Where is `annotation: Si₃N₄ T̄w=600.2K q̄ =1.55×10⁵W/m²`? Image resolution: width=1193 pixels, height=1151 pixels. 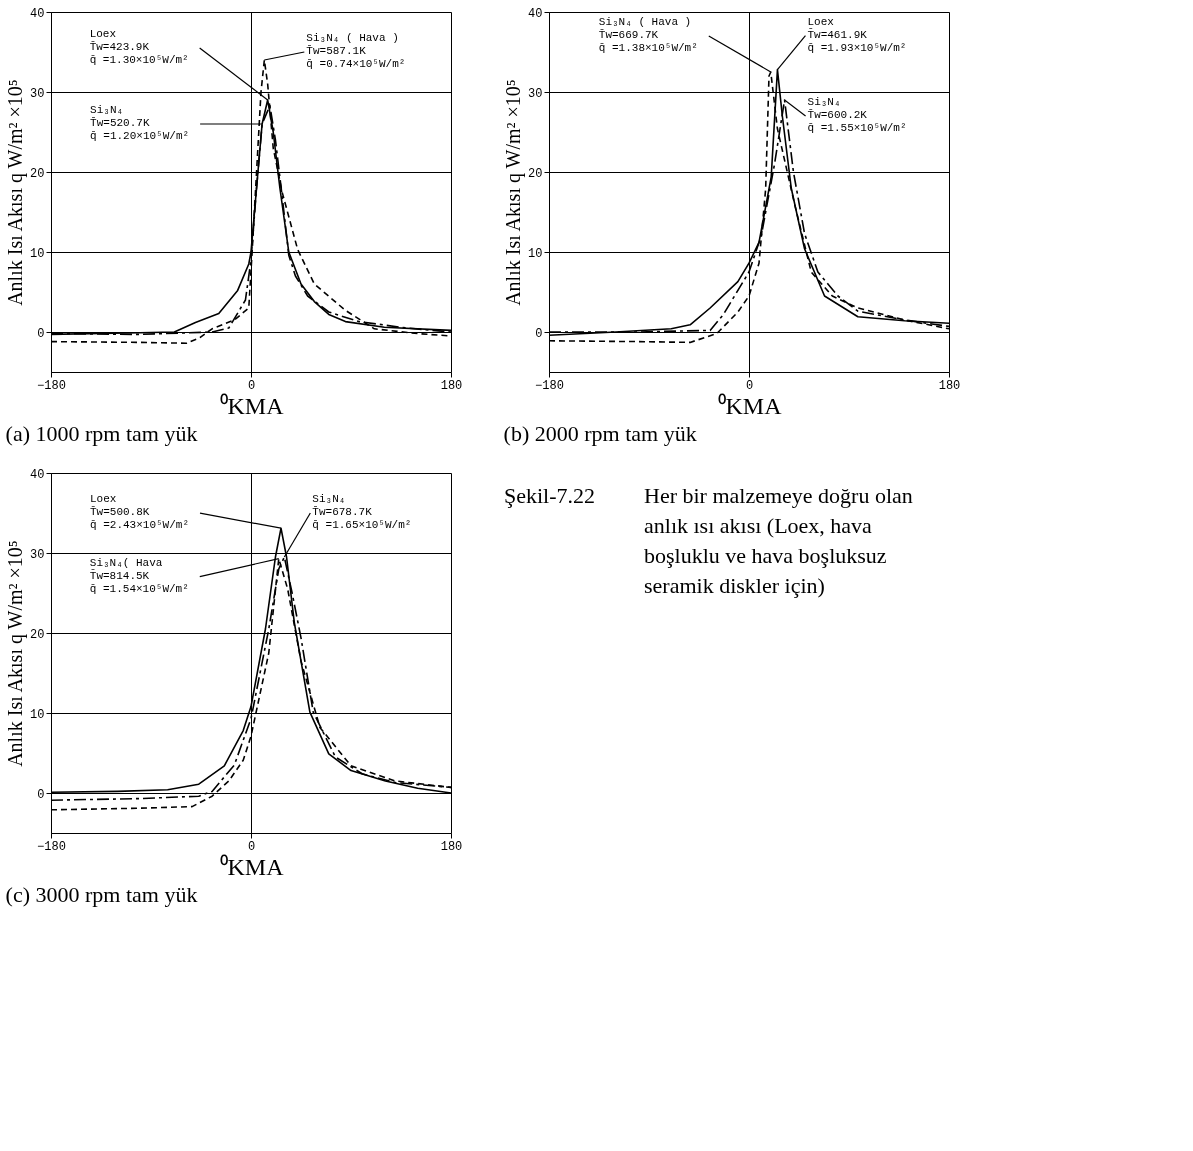 annotation: Si₃N₄ T̄w=600.2K q̄ =1.55×10⁵W/m² is located at coordinates (857, 115).